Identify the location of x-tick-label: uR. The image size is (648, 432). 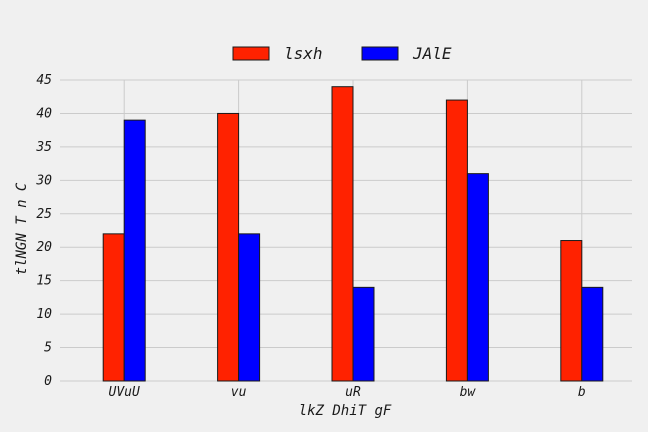
(353, 392).